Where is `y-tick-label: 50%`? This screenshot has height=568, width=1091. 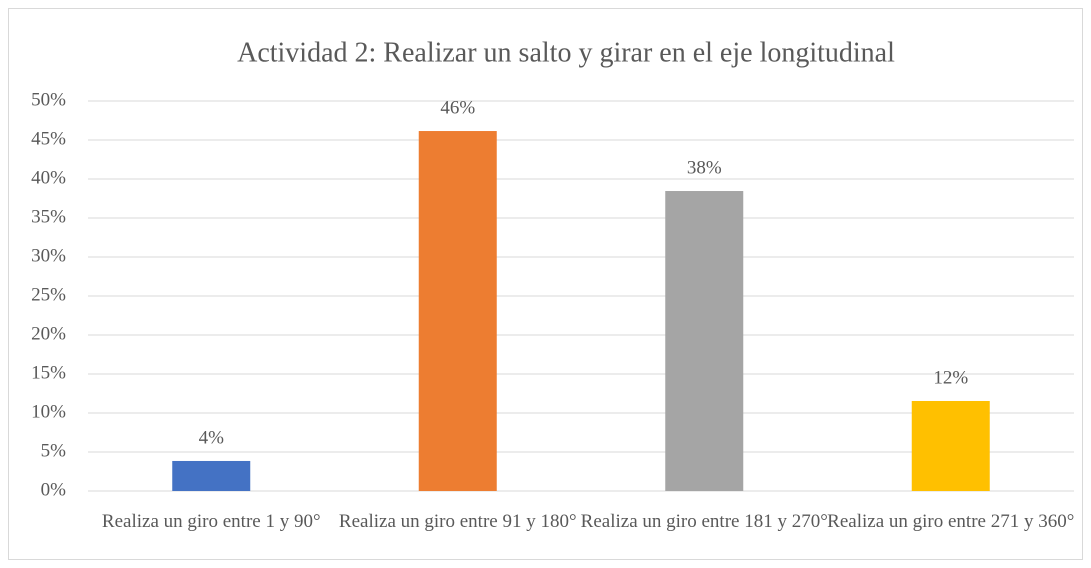 y-tick-label: 50% is located at coordinates (48, 99).